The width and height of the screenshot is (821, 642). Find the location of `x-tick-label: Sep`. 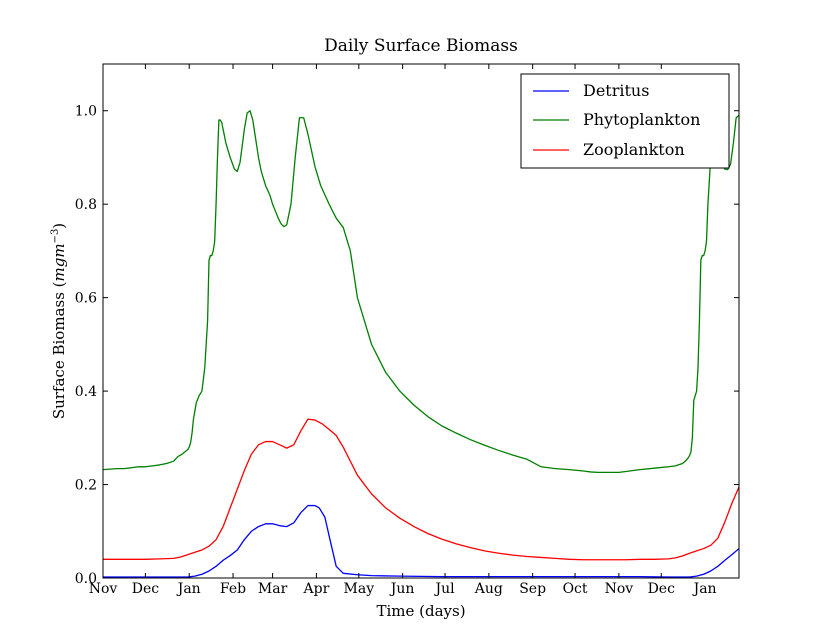

x-tick-label: Sep is located at coordinates (532, 589).